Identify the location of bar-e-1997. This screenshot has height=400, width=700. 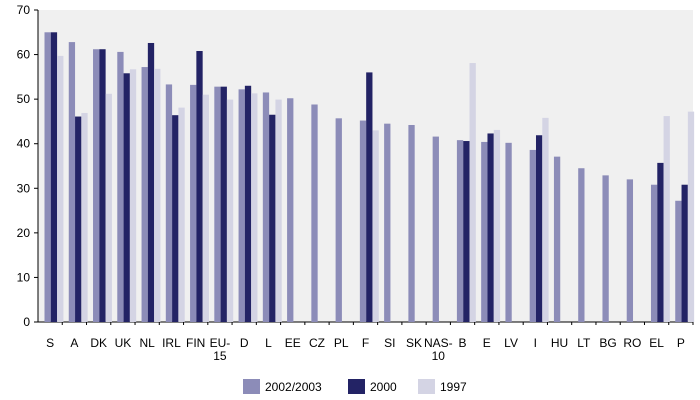
(497, 225).